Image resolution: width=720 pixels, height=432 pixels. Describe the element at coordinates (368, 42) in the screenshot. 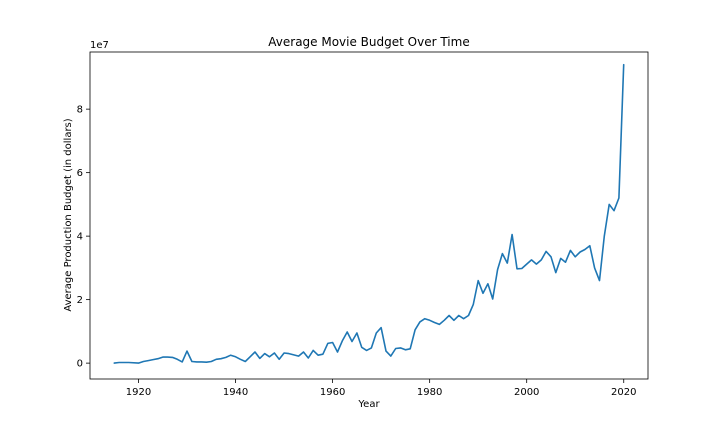

I see `chart-title: Average Movie Budget Over Time` at that location.